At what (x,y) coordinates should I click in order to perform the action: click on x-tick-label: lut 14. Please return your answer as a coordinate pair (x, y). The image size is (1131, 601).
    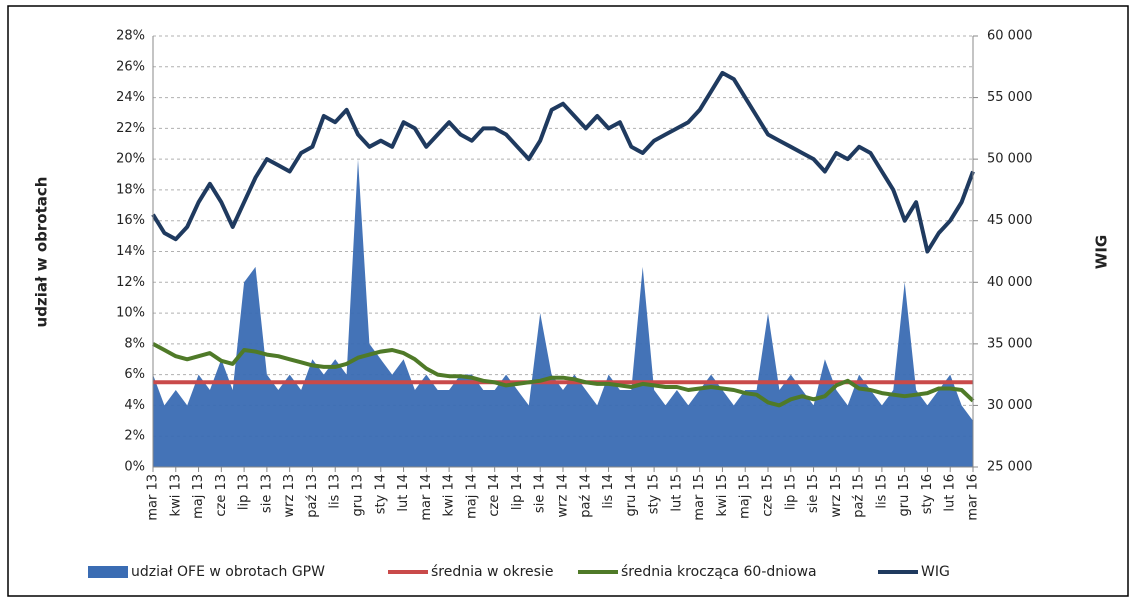
    Looking at the image, I should click on (403, 493).